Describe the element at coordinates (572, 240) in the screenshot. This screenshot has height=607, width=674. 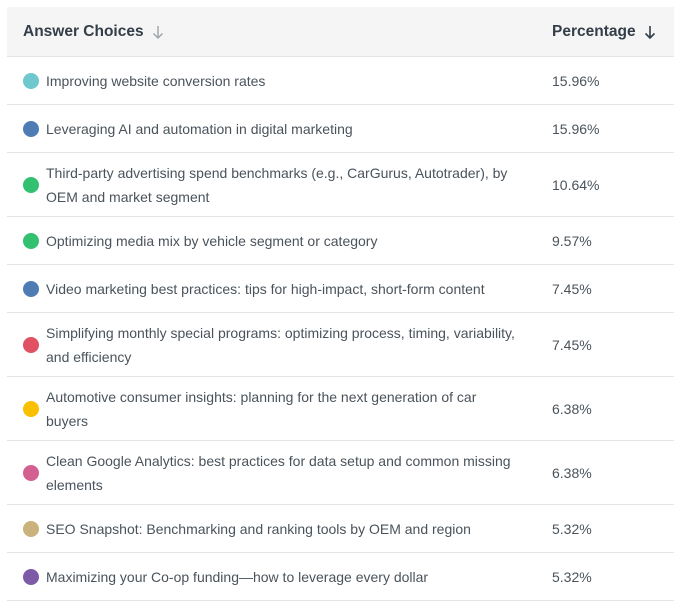
I see `percentage-value: 9.57%` at that location.